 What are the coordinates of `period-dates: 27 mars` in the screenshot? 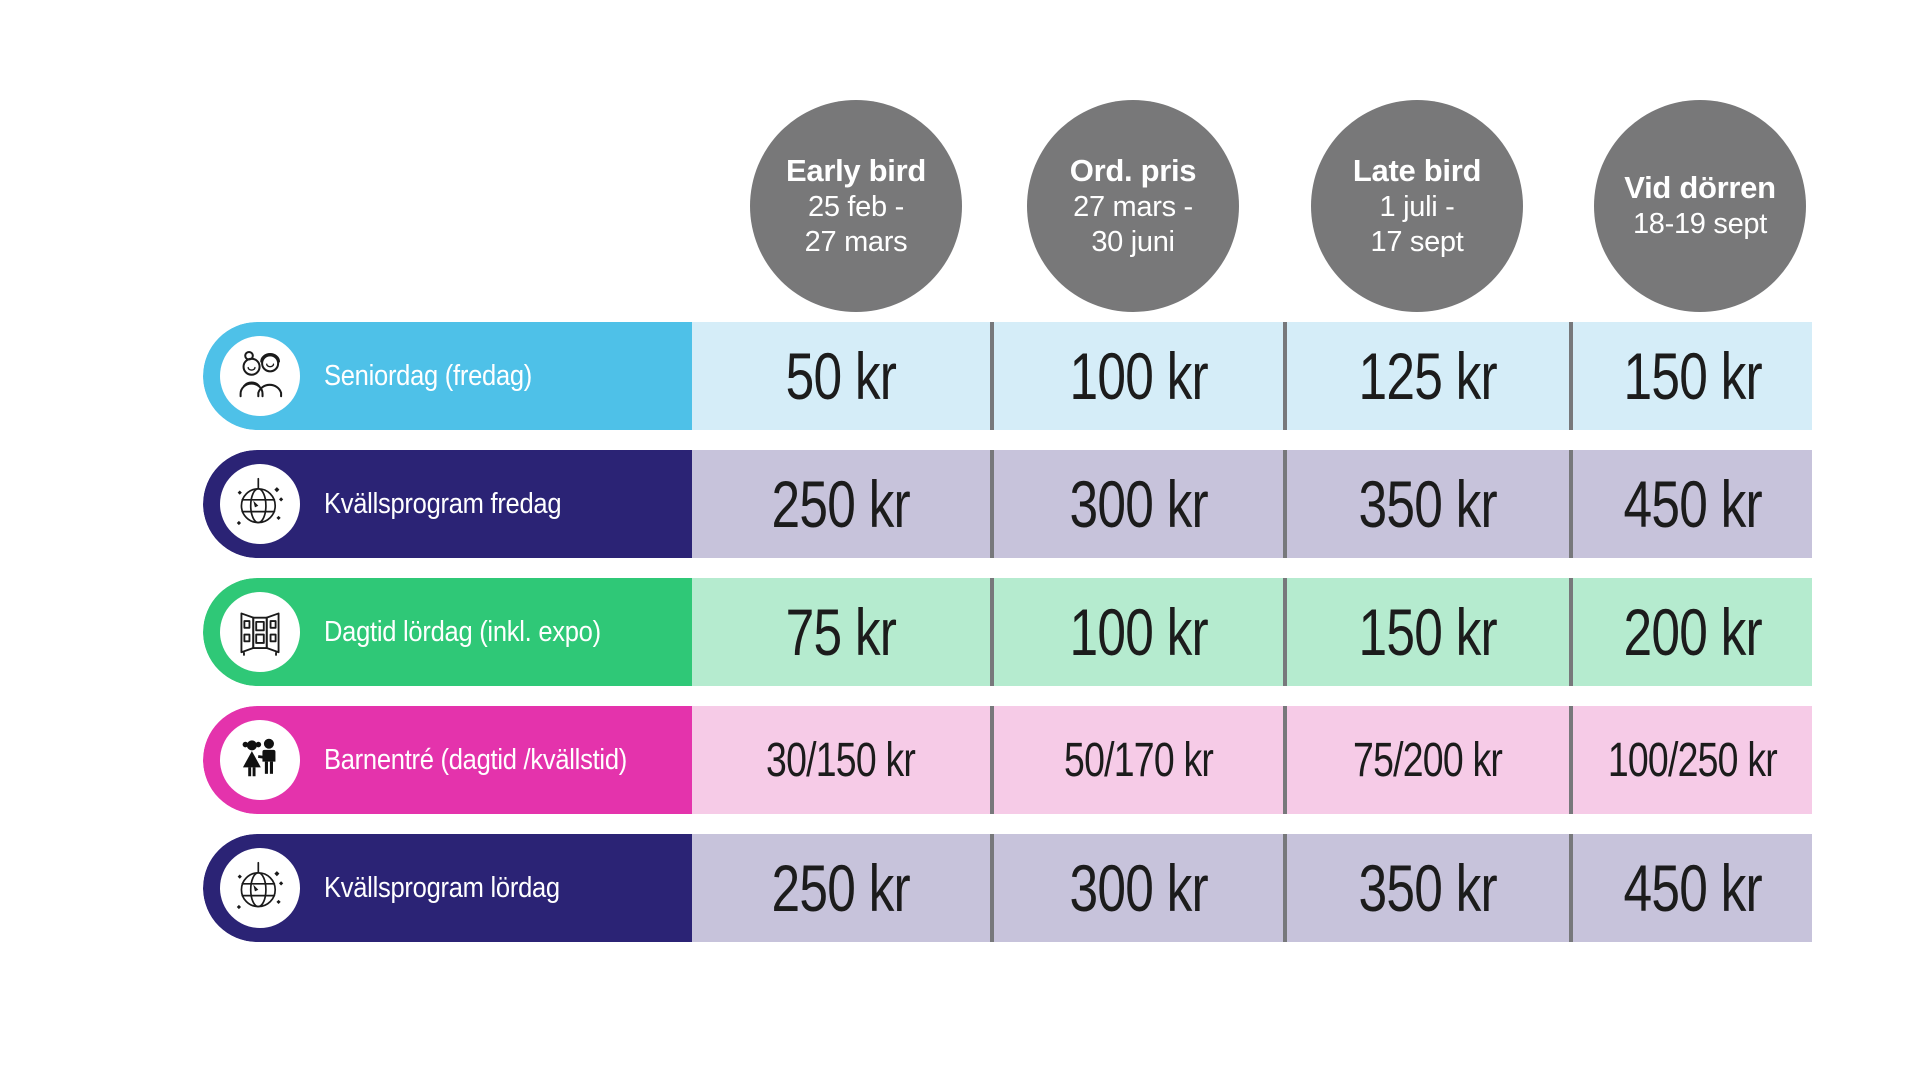 It's located at (856, 241).